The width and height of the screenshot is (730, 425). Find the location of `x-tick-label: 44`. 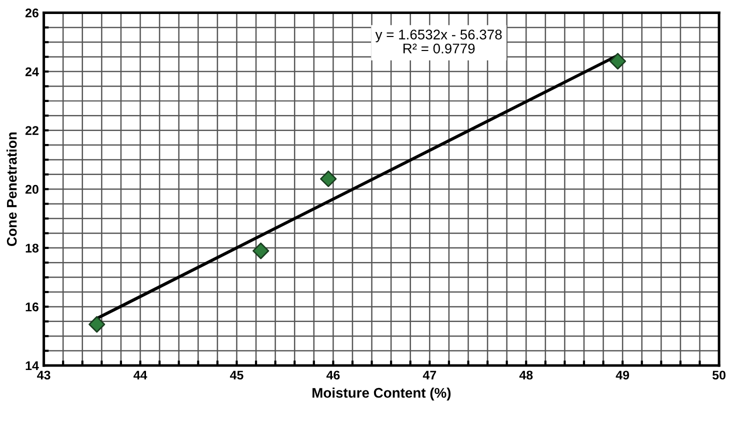

x-tick-label: 44 is located at coordinates (141, 375).